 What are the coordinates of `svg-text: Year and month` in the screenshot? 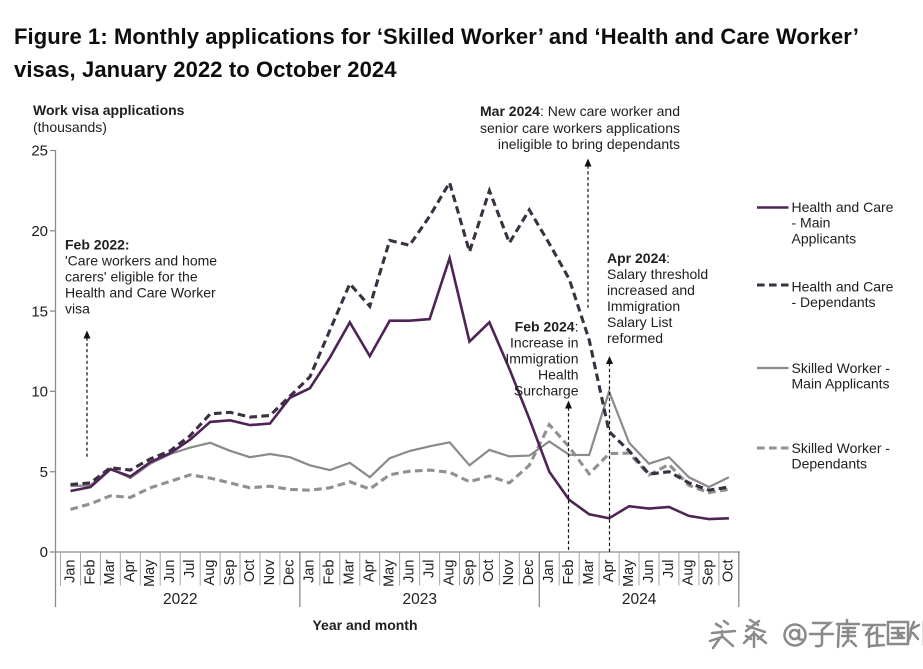 It's located at (364, 625).